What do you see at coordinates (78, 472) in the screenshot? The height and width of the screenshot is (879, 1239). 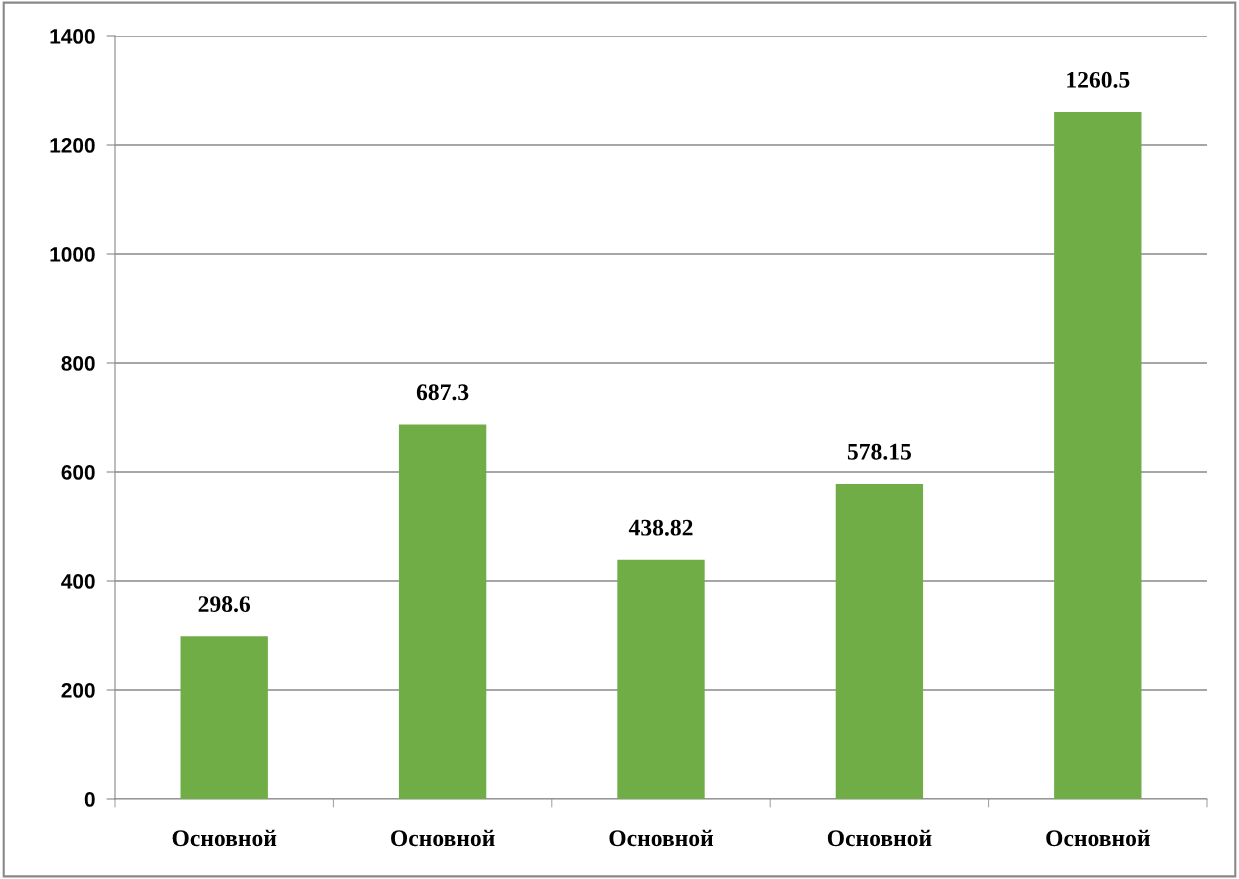 I see `y-tick-label: 600` at bounding box center [78, 472].